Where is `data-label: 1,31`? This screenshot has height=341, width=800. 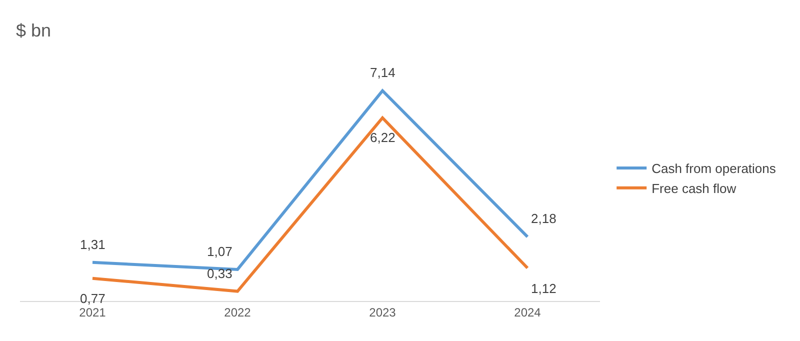 data-label: 1,31 is located at coordinates (93, 244).